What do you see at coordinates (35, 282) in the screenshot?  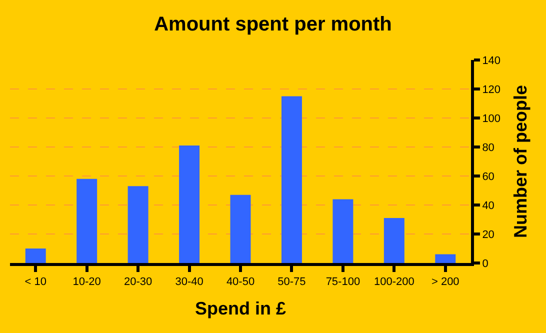 I see `x-tick-label: < 10` at bounding box center [35, 282].